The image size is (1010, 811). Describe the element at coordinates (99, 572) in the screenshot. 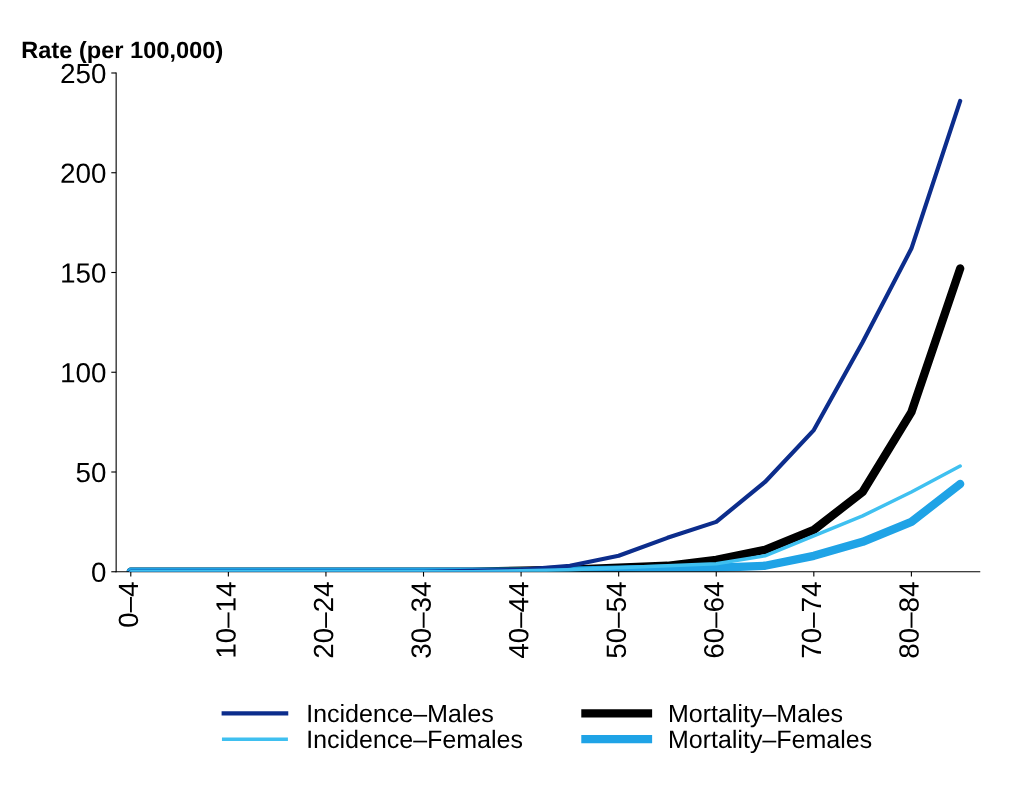

I see `y-tick-label: 0` at that location.